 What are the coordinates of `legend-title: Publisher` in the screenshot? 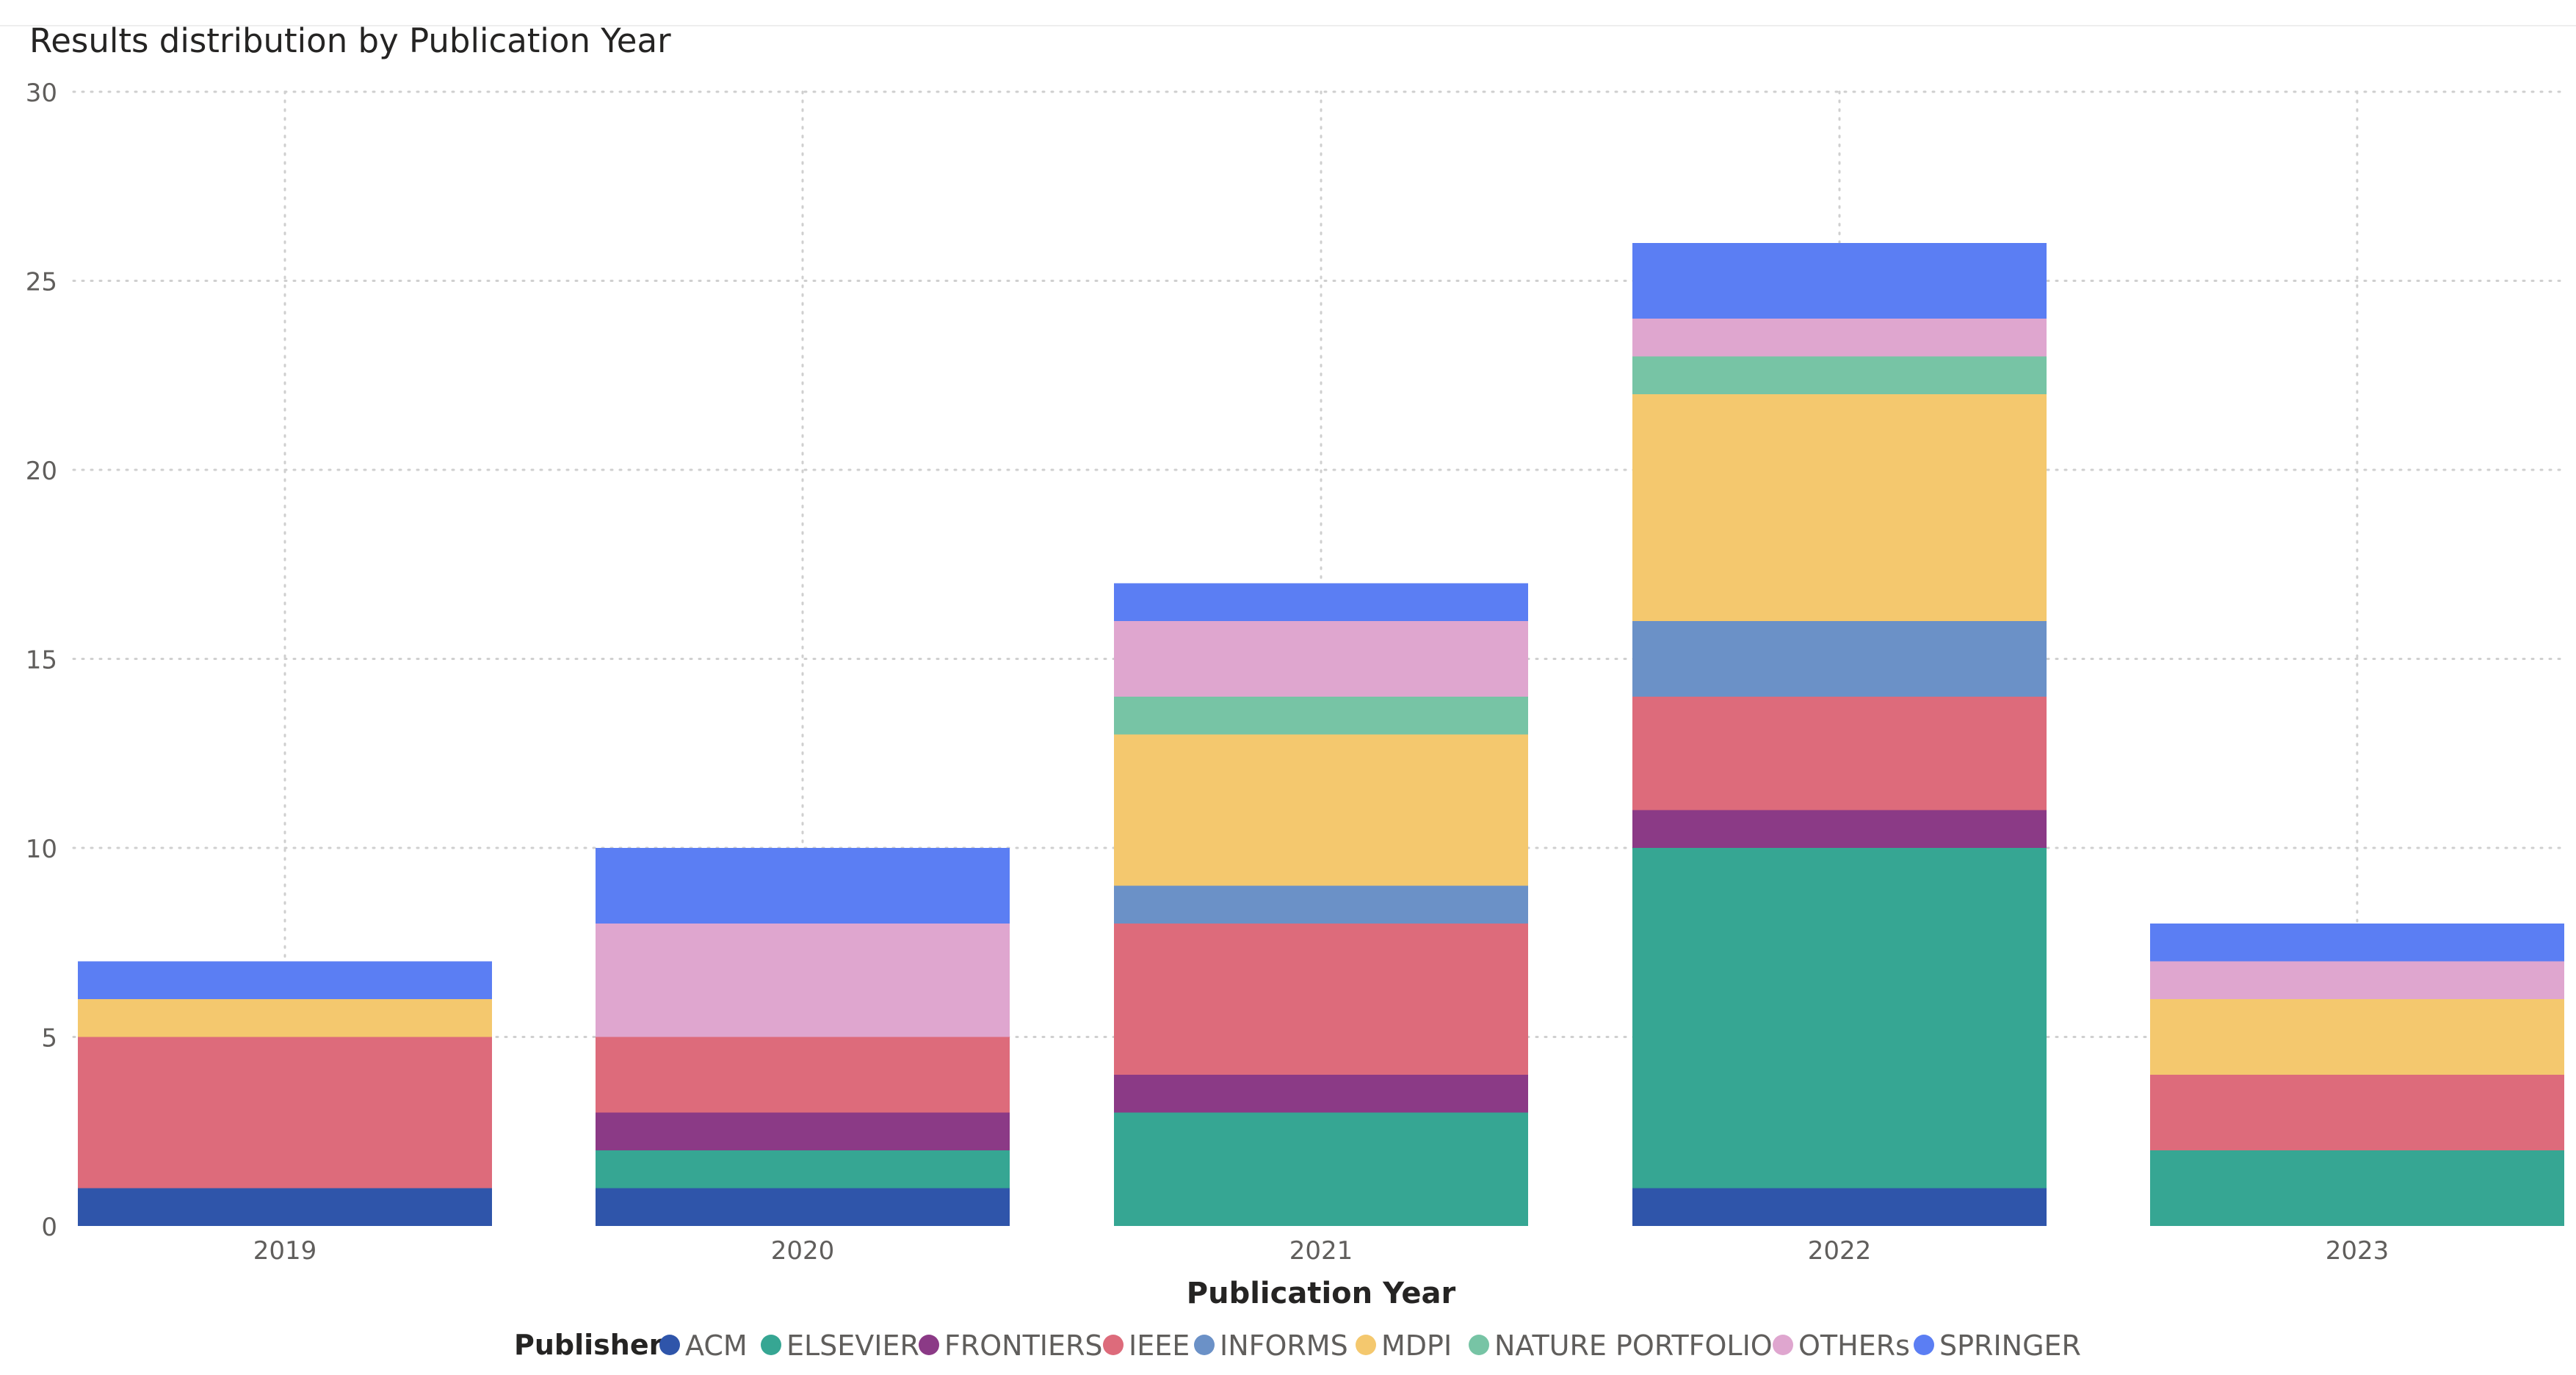 It's located at (588, 1345).